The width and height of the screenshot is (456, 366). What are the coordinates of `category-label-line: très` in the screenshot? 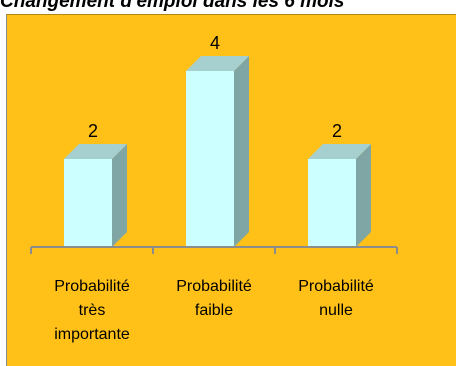 It's located at (92, 310).